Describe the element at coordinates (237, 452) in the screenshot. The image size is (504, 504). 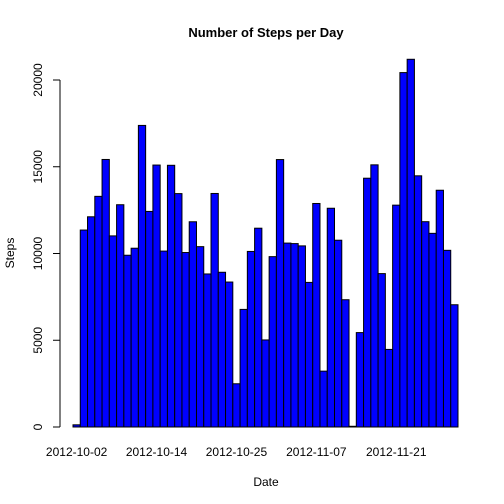
I see `x-tick-label: 2012-10-25` at that location.